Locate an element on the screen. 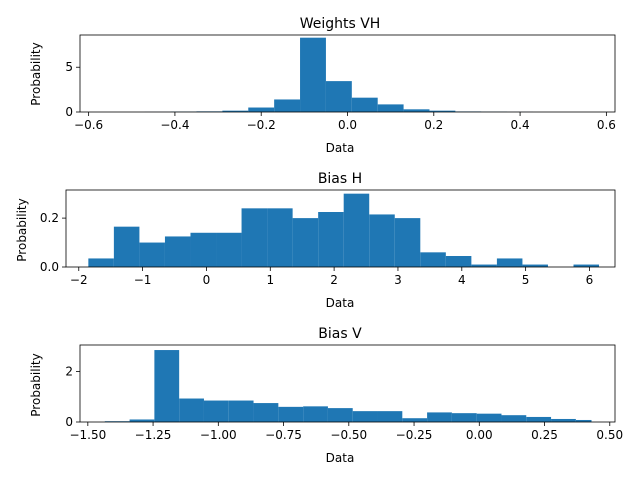 The height and width of the screenshot is (480, 640). y-axis-ticks: 02 is located at coordinates (72, 397).